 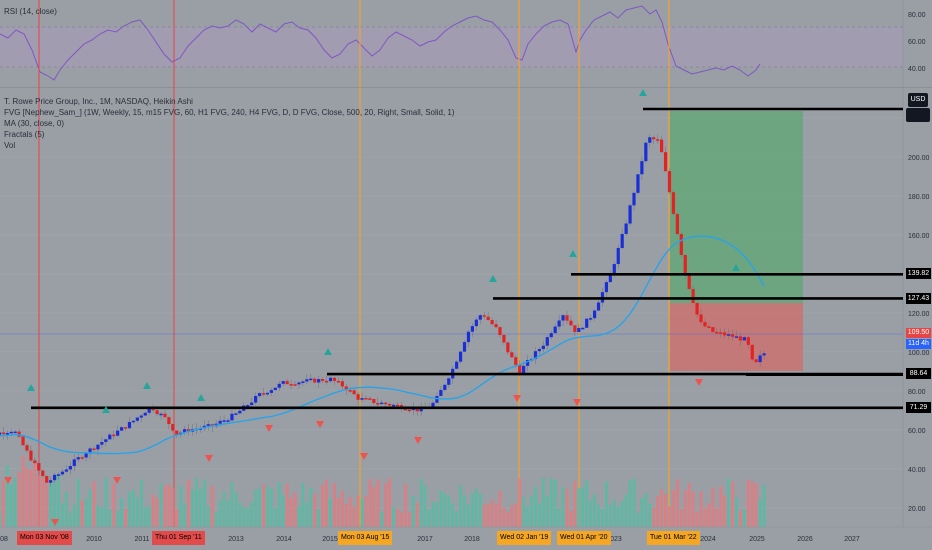 What do you see at coordinates (917, 42) in the screenshot?
I see `rsi-tick-label: 60.00` at bounding box center [917, 42].